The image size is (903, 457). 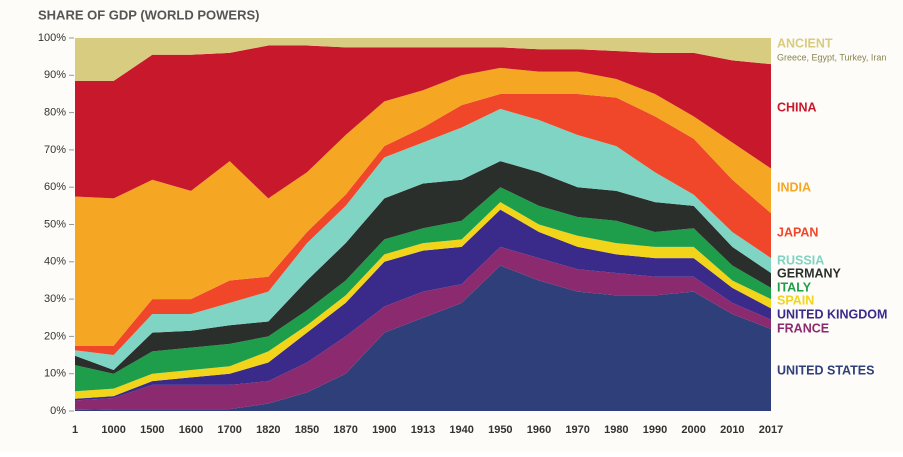 I want to click on x-tick-label: 1500, so click(x=152, y=430).